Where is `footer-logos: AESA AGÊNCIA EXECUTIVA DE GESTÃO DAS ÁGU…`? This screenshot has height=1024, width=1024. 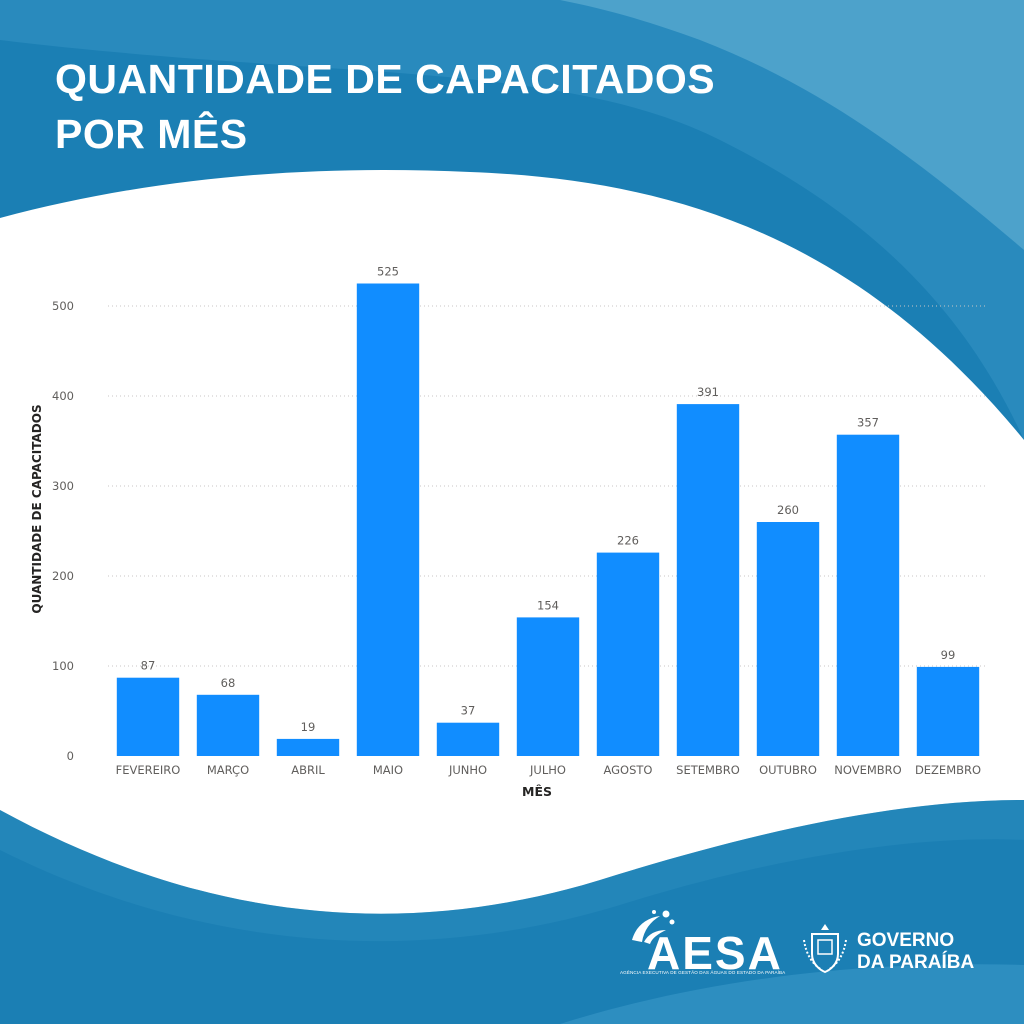
footer-logos: AESA AGÊNCIA EXECUTIVA DE GESTÃO DAS ÁGU… is located at coordinates (802, 948).